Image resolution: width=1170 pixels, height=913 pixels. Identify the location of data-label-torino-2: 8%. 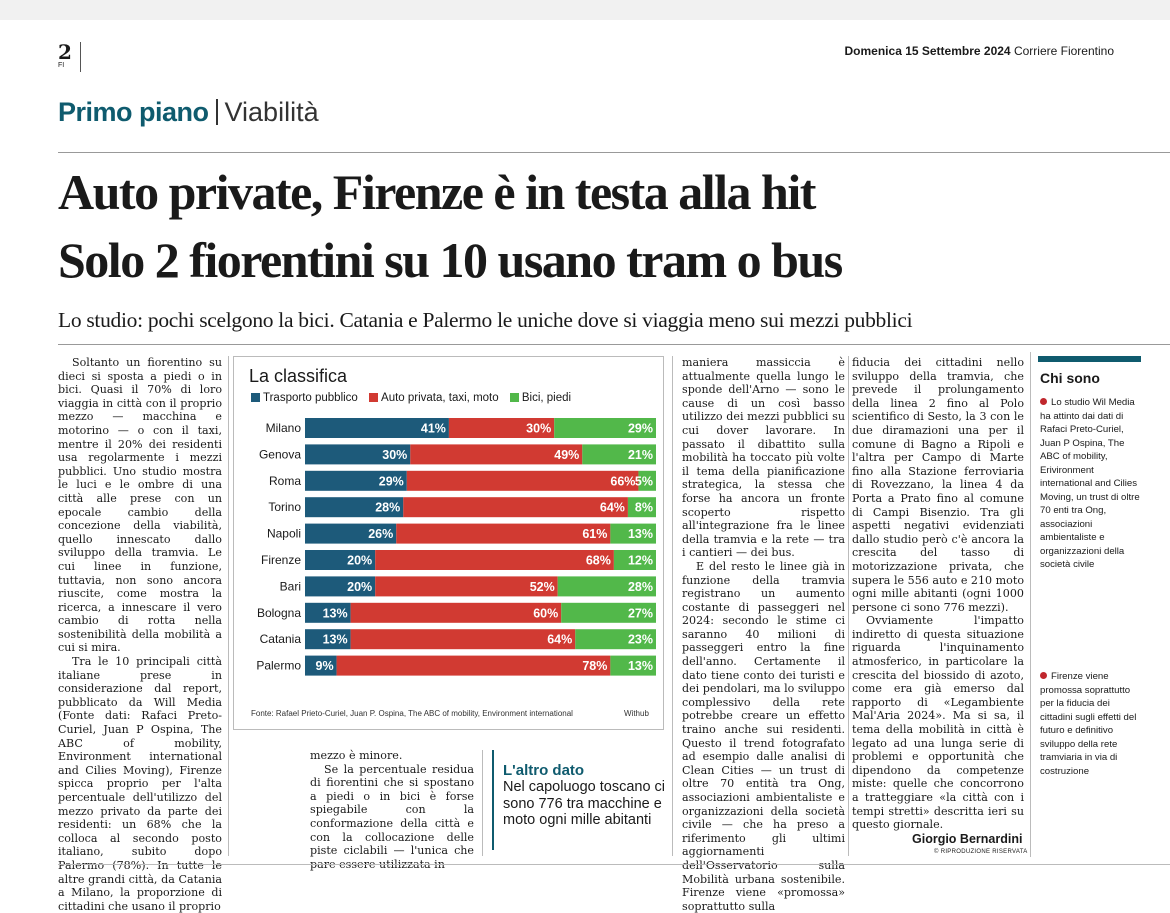
(644, 508).